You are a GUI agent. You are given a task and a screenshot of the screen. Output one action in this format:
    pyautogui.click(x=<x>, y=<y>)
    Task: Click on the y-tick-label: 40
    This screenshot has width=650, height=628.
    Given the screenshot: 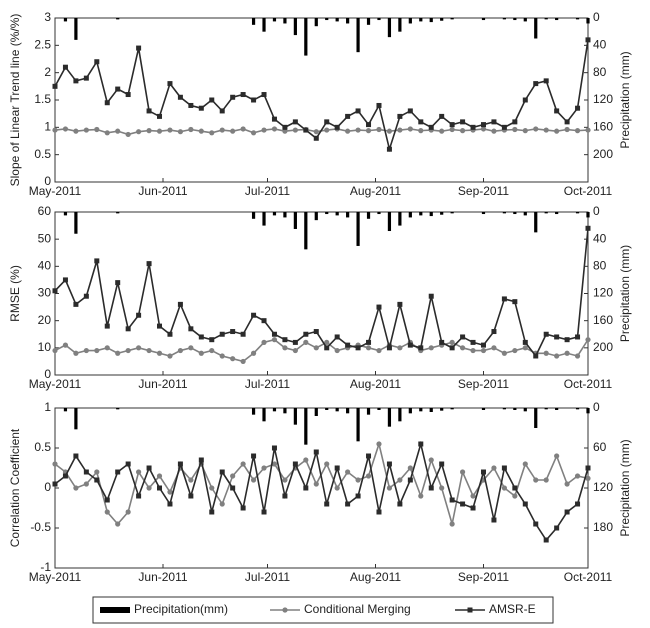 What is the action you would take?
    pyautogui.click(x=45, y=266)
    